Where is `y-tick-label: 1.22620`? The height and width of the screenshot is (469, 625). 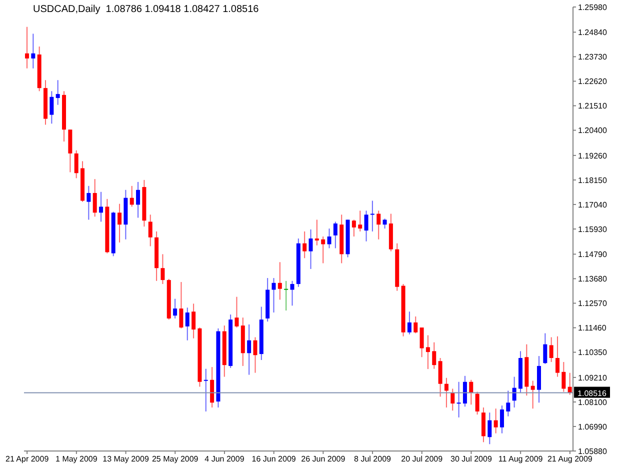 y-tick-label: 1.22620 is located at coordinates (593, 81).